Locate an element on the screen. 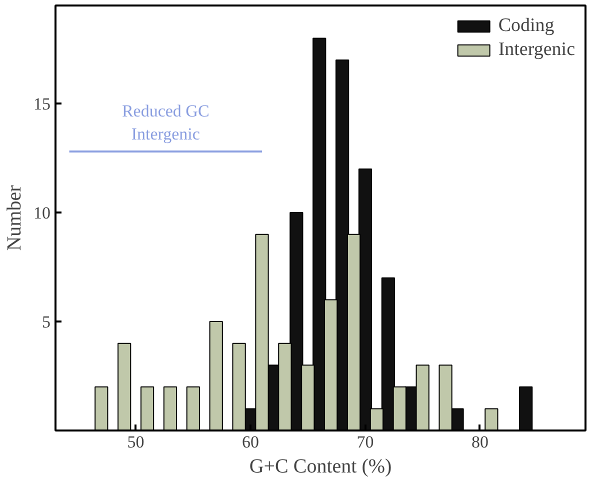  y-tick-label: 10 is located at coordinates (42, 213).